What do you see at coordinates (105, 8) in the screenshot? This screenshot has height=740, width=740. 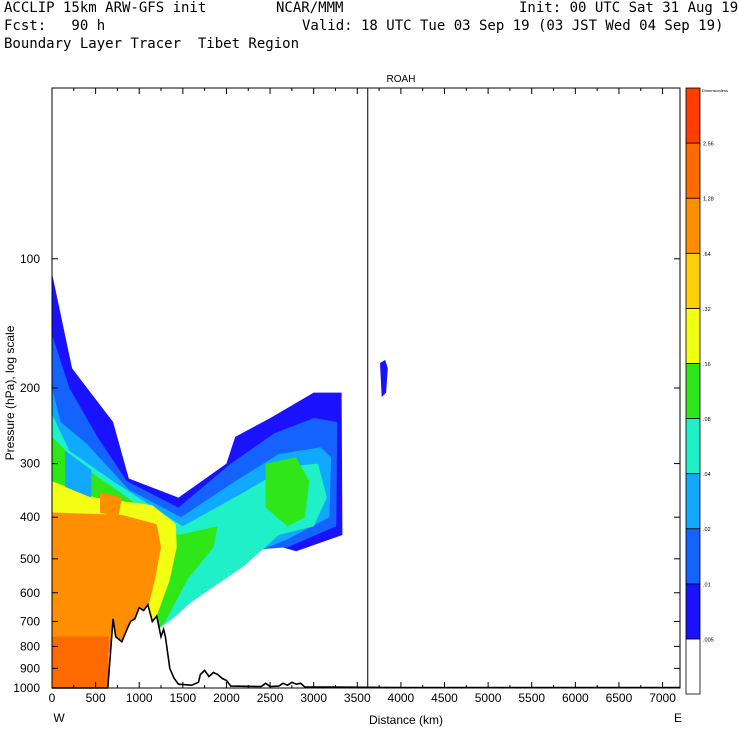 I see `header-title: ACCLIP 15km ARW-GFS init` at bounding box center [105, 8].